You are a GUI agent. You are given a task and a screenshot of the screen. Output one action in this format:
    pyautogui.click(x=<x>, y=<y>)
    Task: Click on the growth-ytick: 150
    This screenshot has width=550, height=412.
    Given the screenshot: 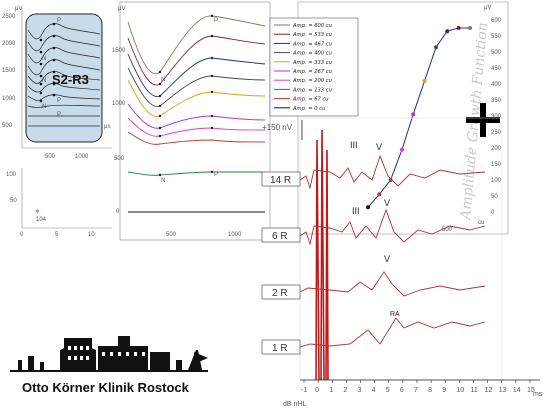 What is the action you would take?
    pyautogui.click(x=496, y=165)
    